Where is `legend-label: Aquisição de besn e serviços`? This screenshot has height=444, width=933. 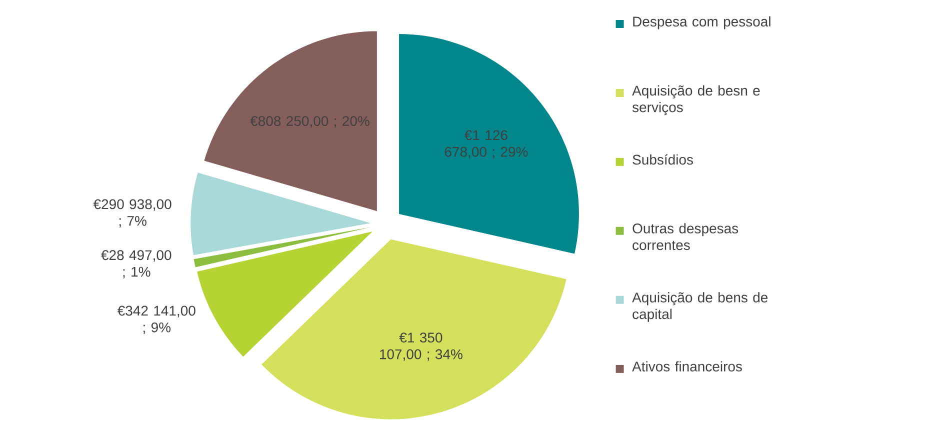
legend-label: Aquisição de besn e serviços is located at coordinates (696, 100).